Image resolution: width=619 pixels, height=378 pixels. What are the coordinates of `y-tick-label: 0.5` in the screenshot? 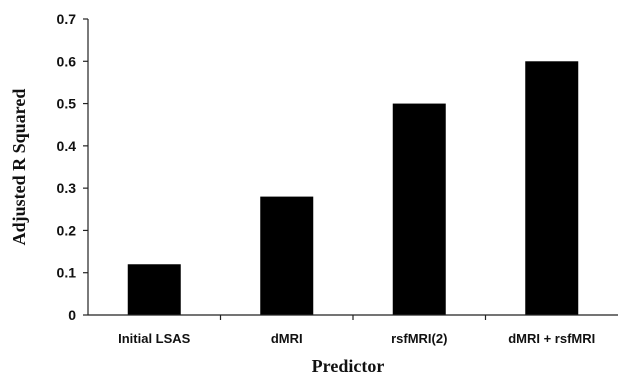 It's located at (67, 104).